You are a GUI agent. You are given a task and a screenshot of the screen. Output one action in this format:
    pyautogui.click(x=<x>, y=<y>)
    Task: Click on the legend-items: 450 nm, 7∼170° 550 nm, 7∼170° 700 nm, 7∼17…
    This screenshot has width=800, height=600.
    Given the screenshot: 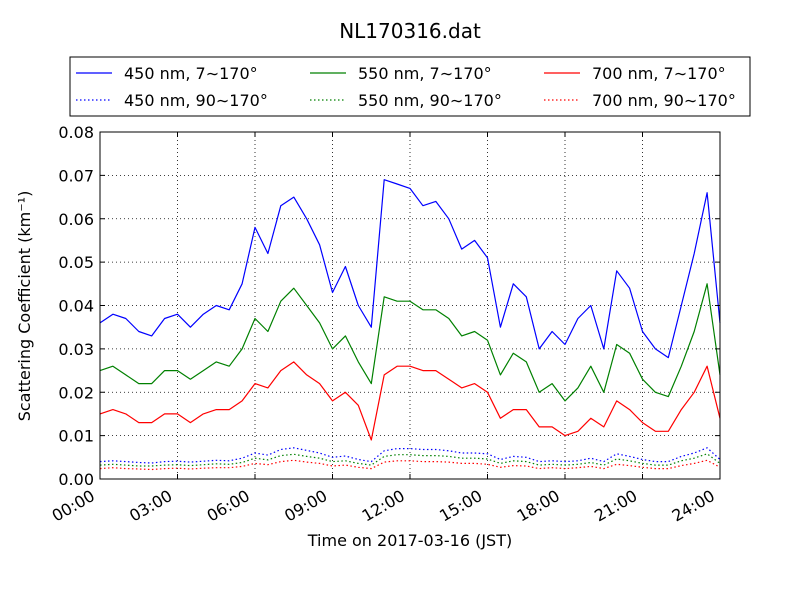 What is the action you would take?
    pyautogui.click(x=406, y=87)
    